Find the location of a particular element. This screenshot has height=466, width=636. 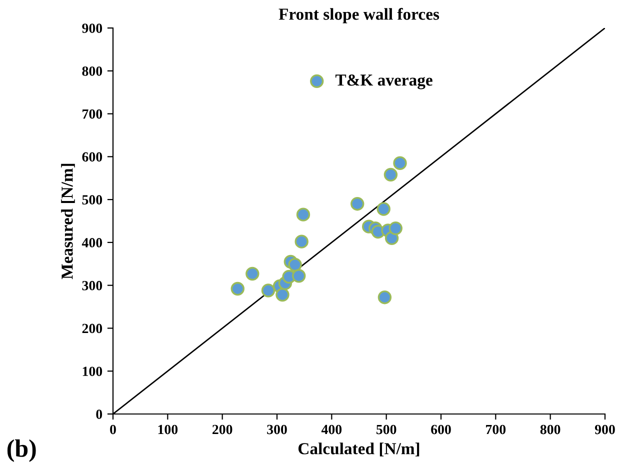

x-tick-label: 400 is located at coordinates (331, 429).